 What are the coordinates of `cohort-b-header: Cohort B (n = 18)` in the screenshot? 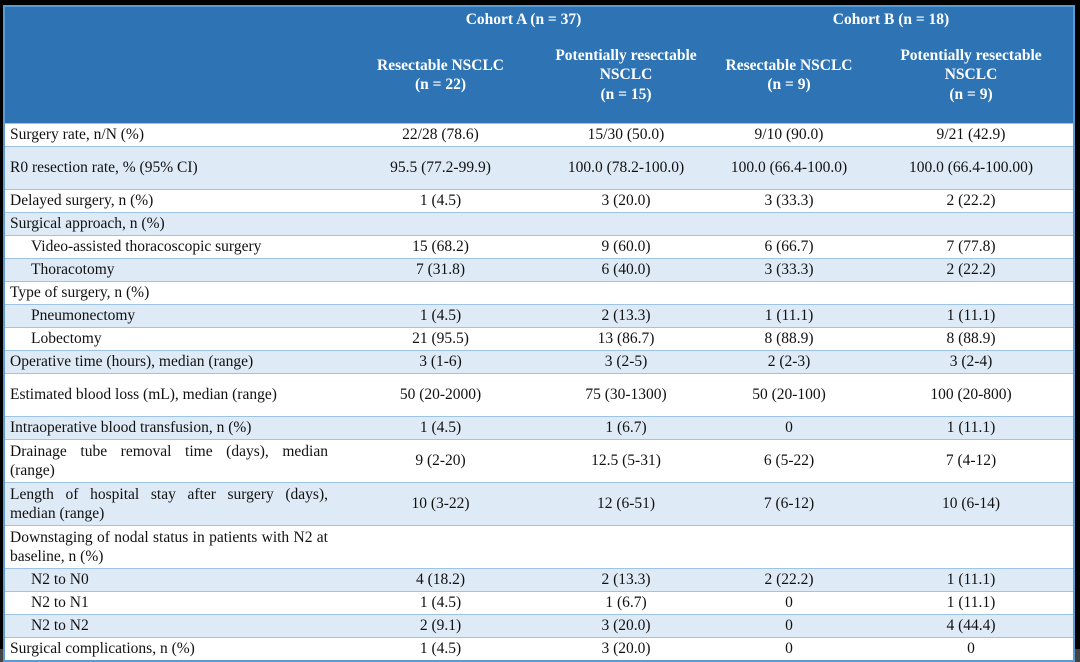 It's located at (891, 21).